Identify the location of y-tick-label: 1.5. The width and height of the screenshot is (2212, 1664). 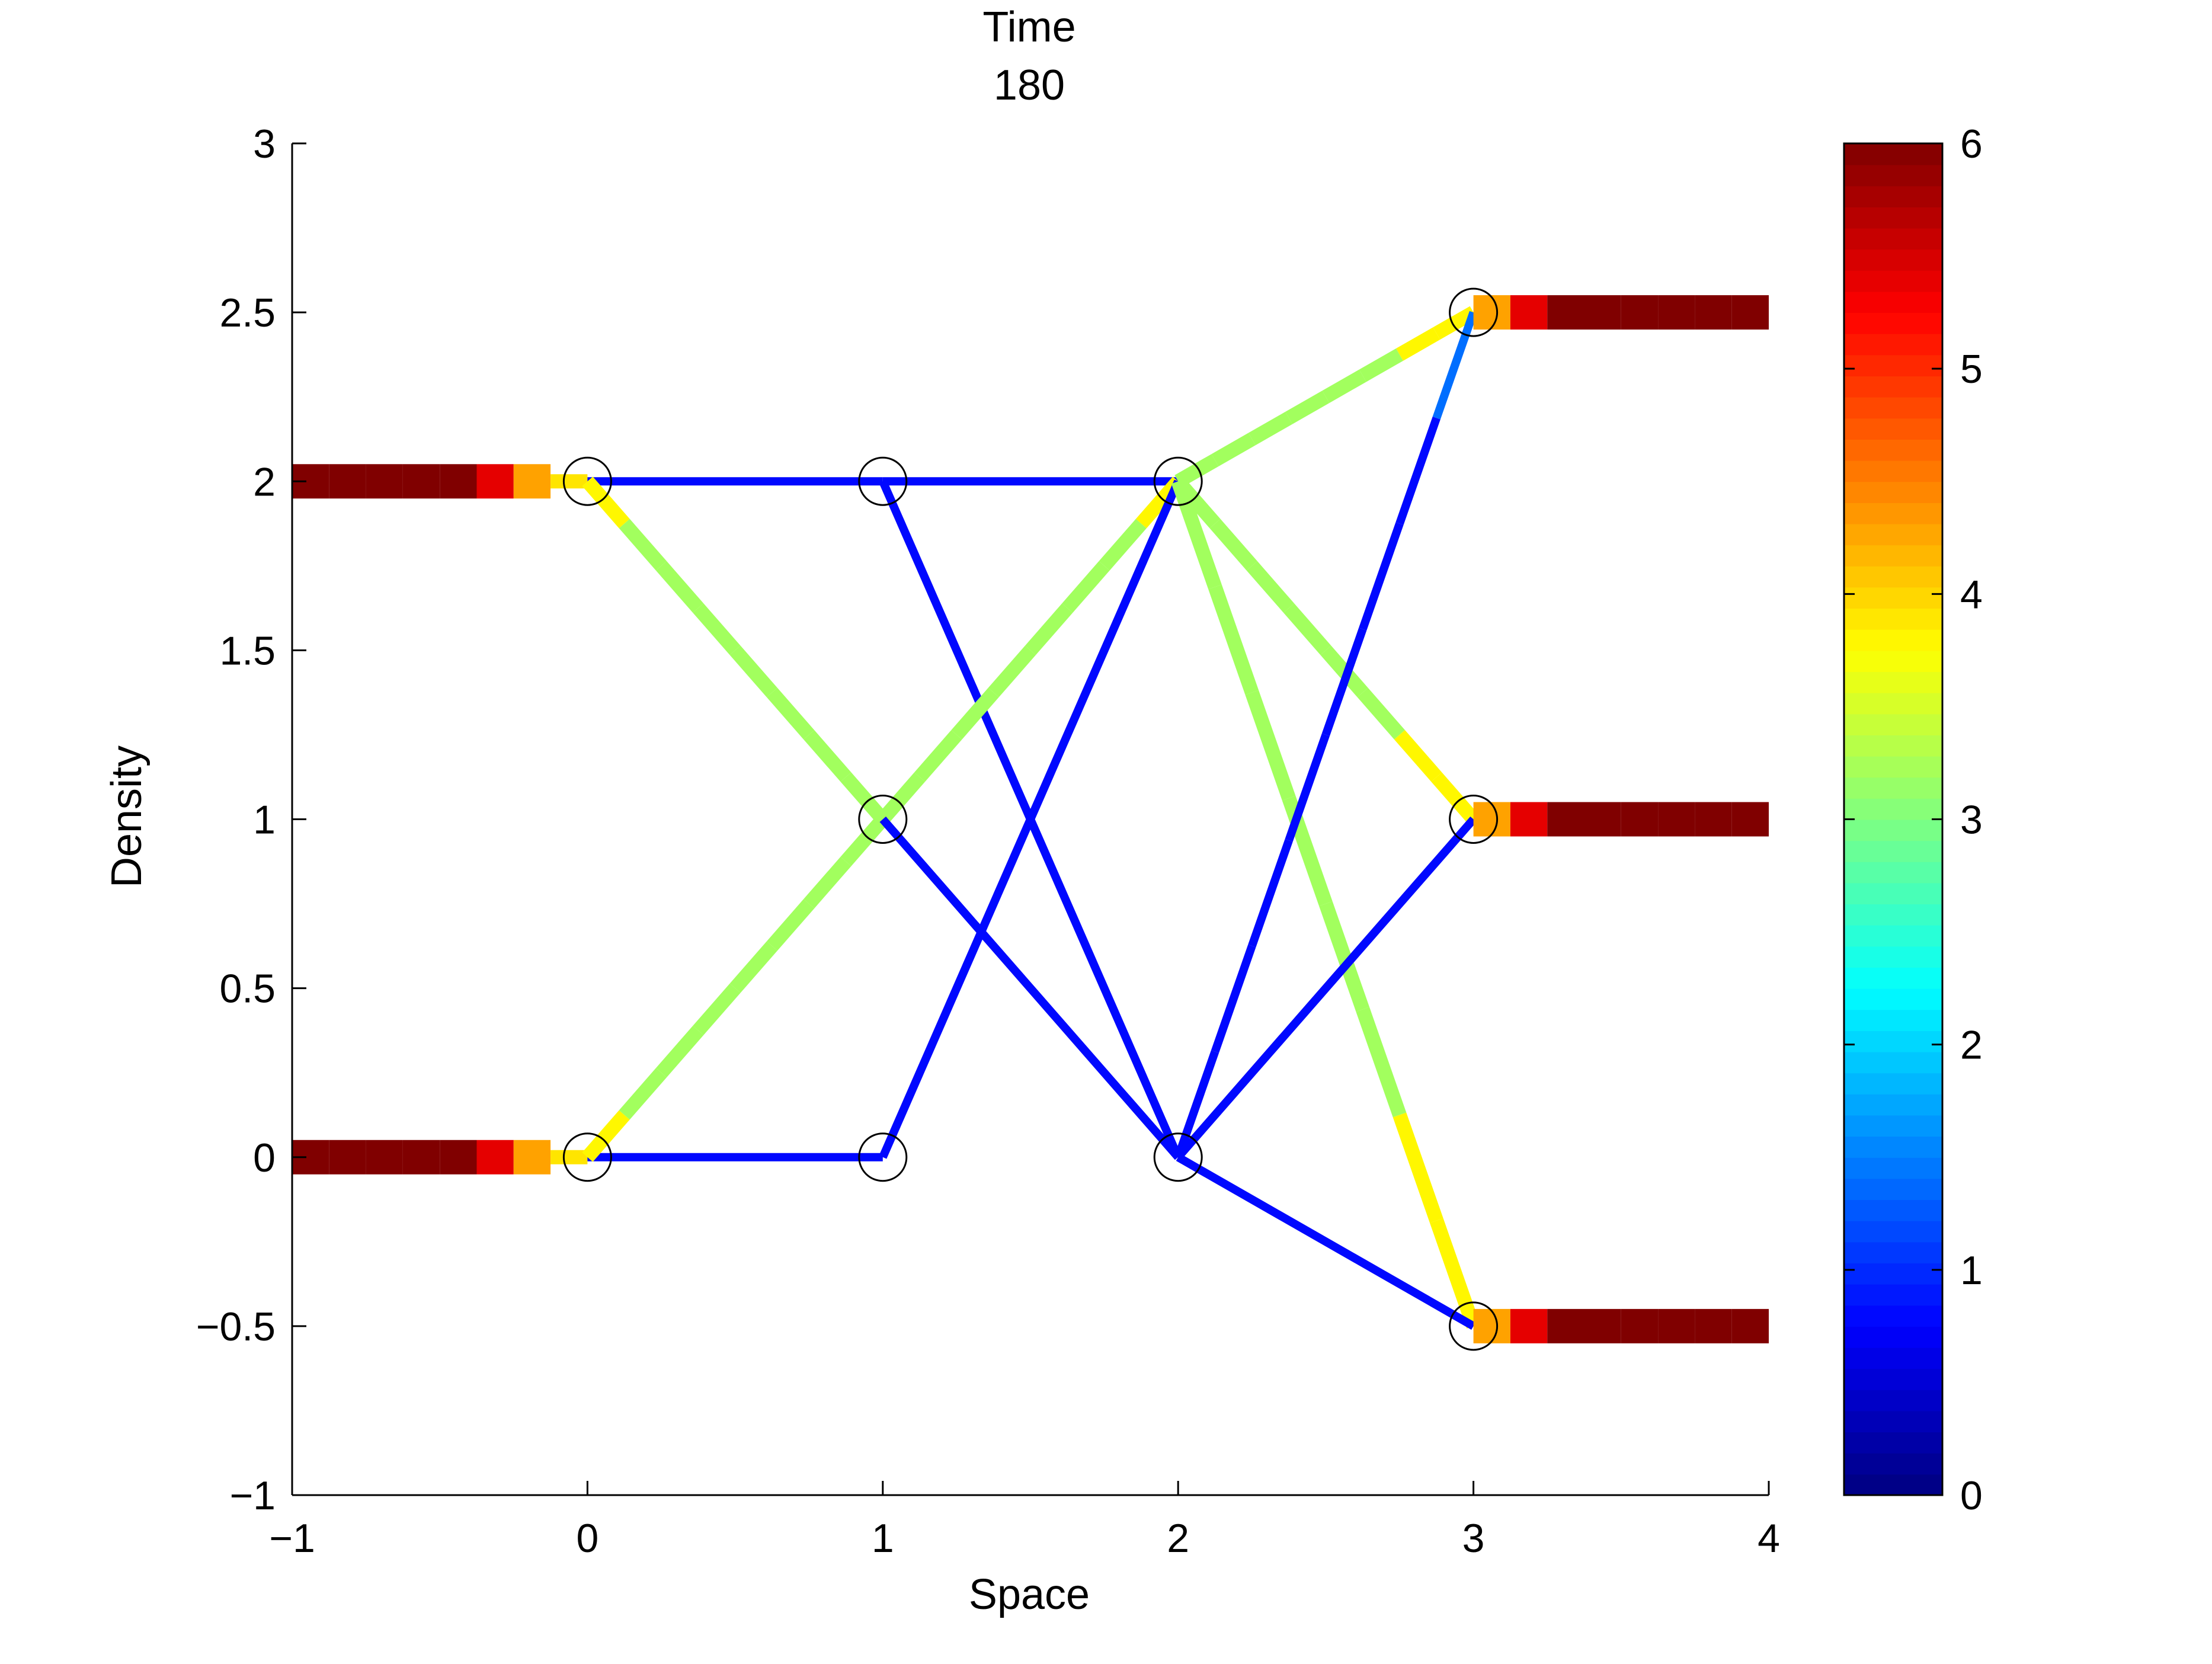
(247, 650).